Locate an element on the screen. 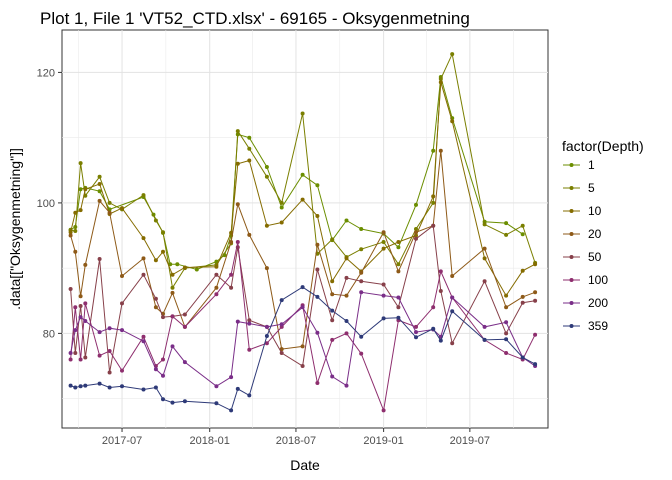  legend-item: 200 is located at coordinates (585, 303).